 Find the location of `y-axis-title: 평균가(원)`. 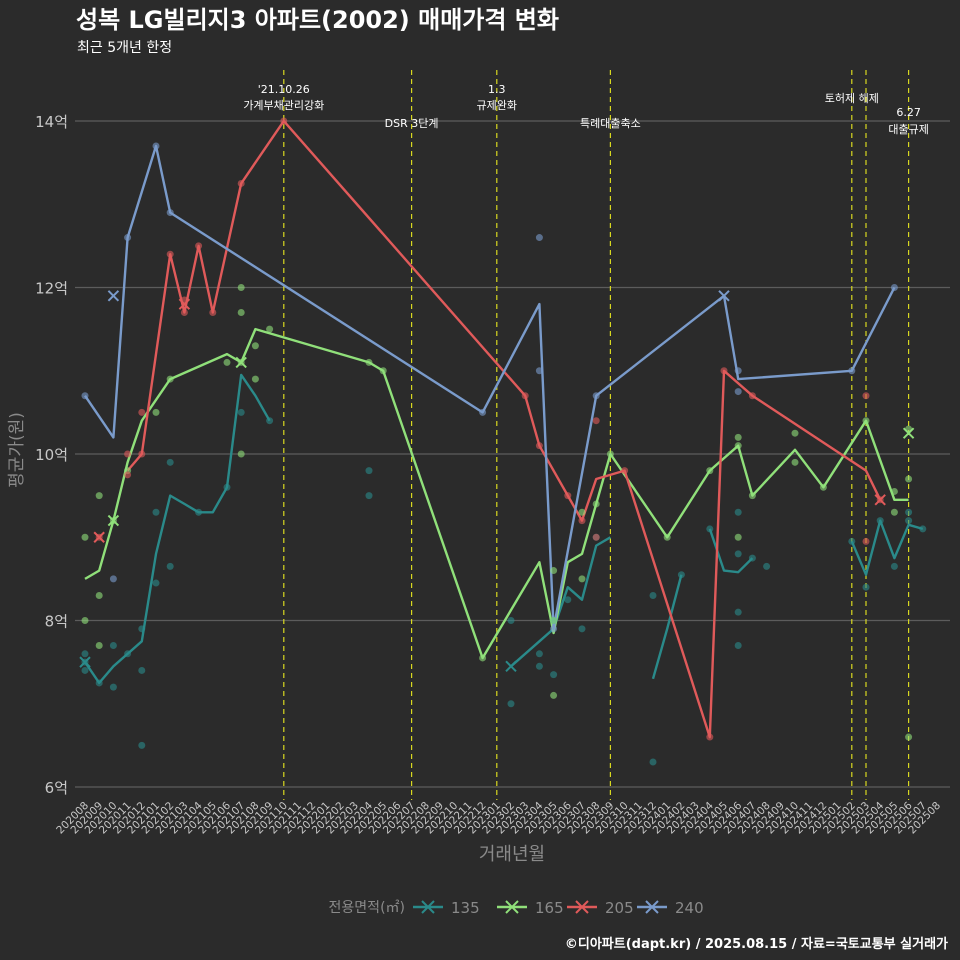

y-axis-title: 평균가(원) is located at coordinates (17, 450).